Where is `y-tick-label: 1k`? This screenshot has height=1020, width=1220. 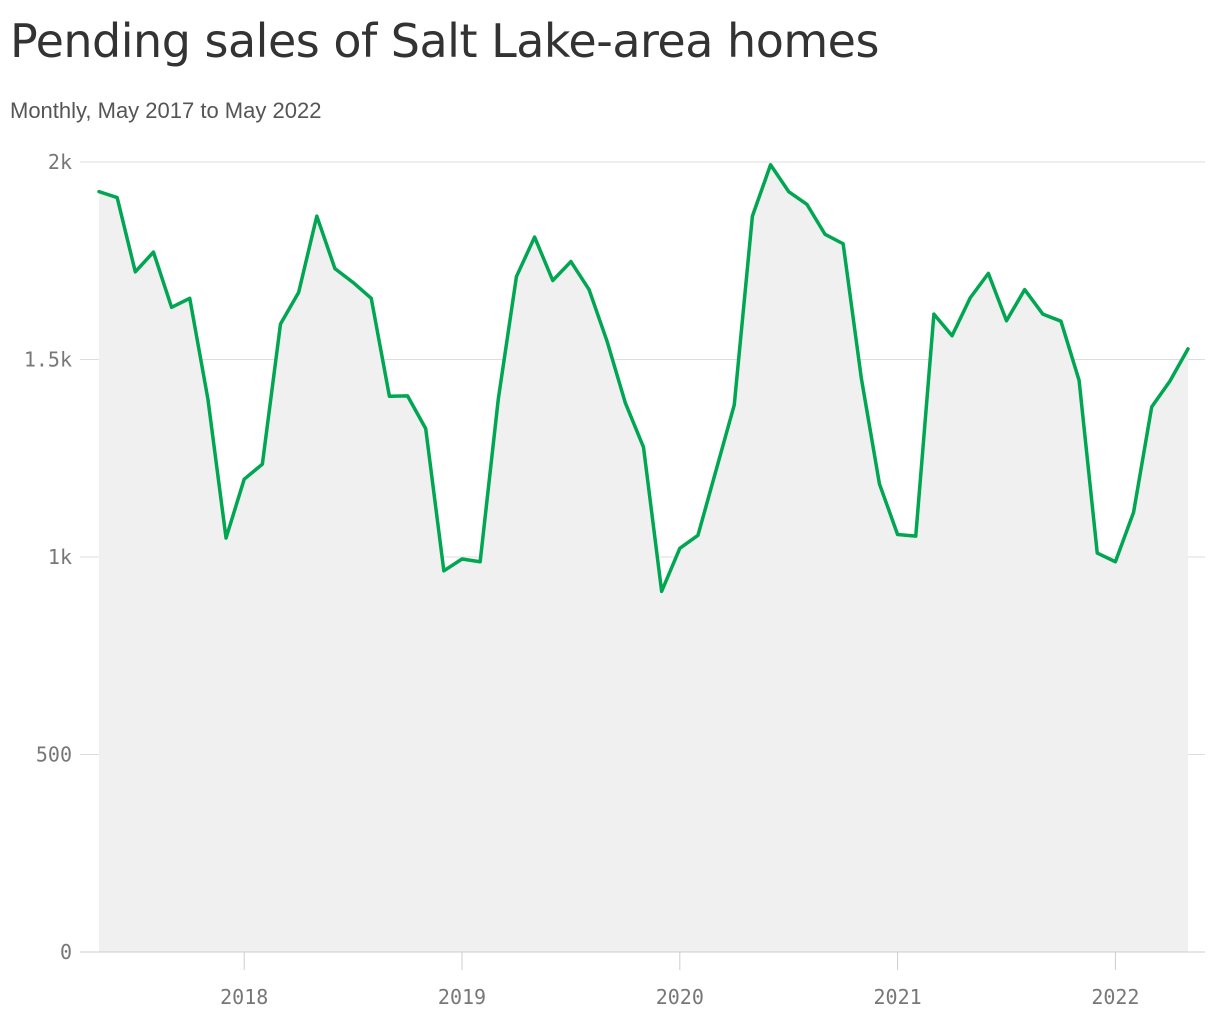
y-tick-label: 1k is located at coordinates (60, 557).